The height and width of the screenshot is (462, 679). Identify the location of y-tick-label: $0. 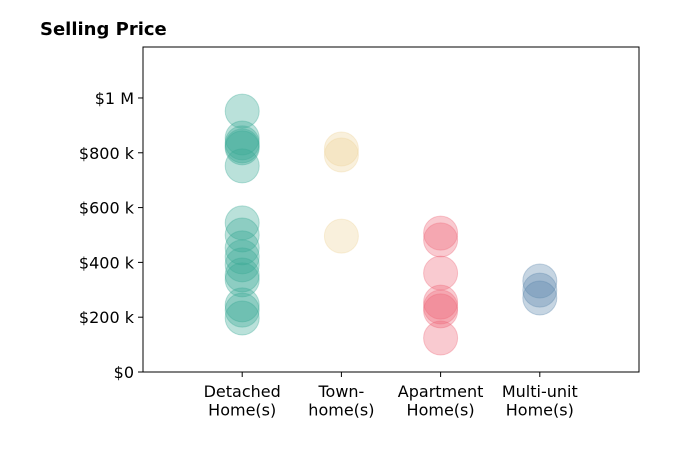
(124, 372).